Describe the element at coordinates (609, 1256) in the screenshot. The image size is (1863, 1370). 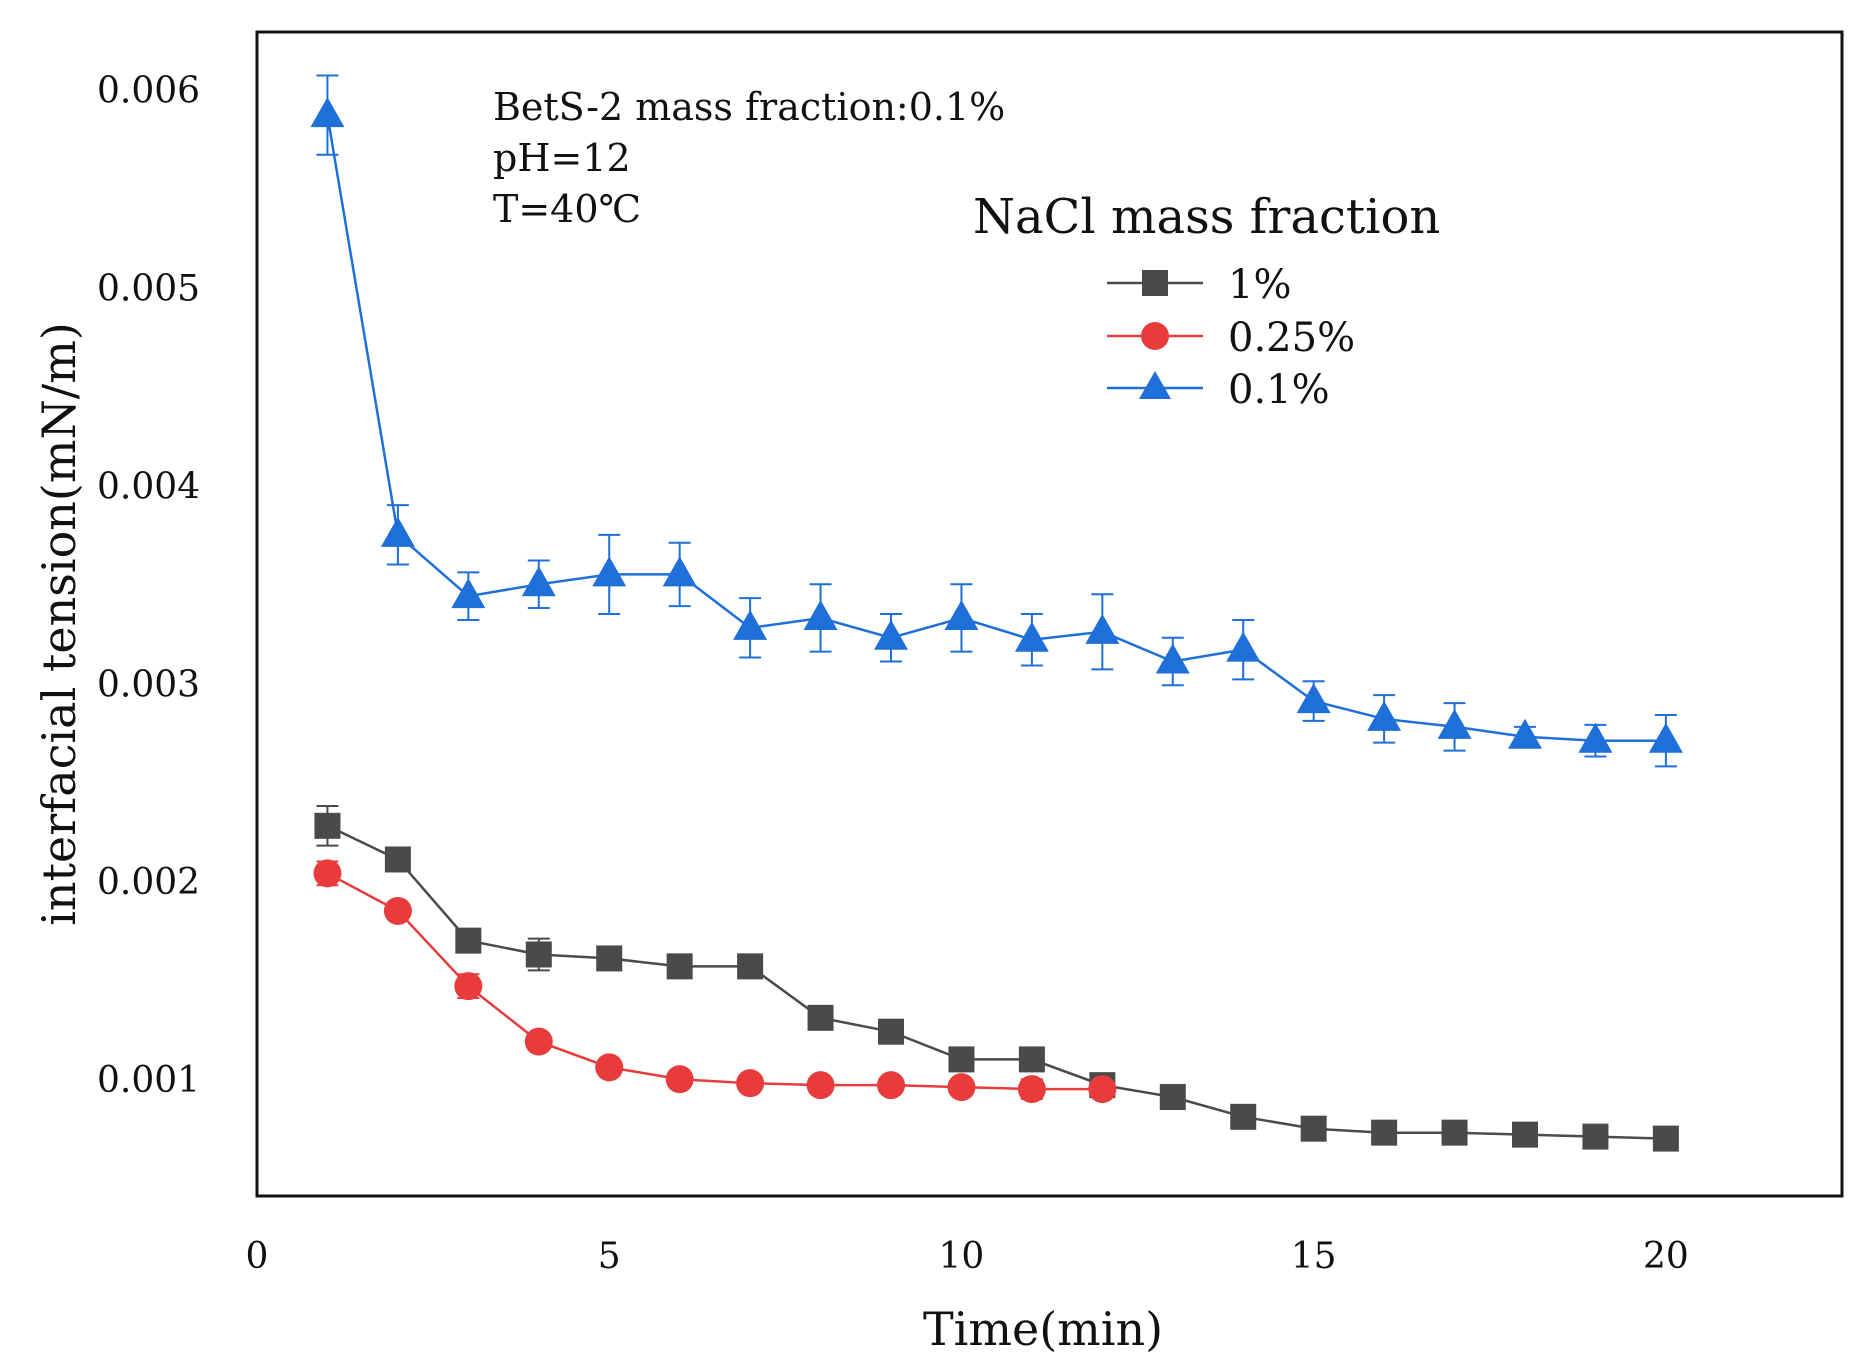
I see `x-tick-label: 5` at that location.